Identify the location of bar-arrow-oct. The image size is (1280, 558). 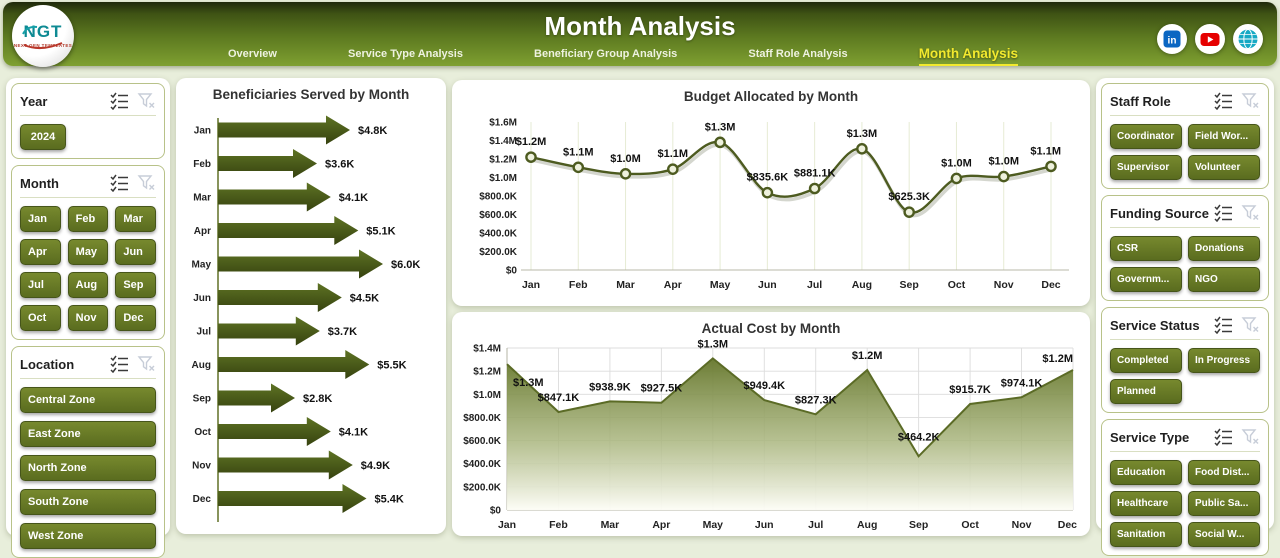
(274, 431).